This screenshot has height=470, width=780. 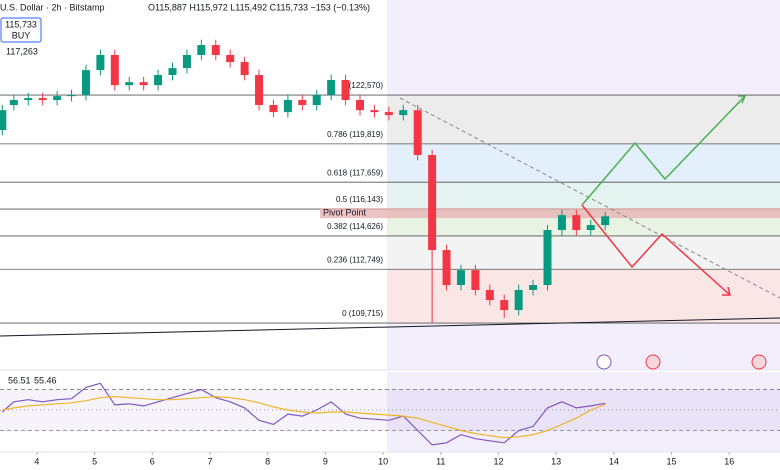 What do you see at coordinates (52, 7) in the screenshot?
I see `chart-title: U.S. Dollar · 2h · Bitstamp` at bounding box center [52, 7].